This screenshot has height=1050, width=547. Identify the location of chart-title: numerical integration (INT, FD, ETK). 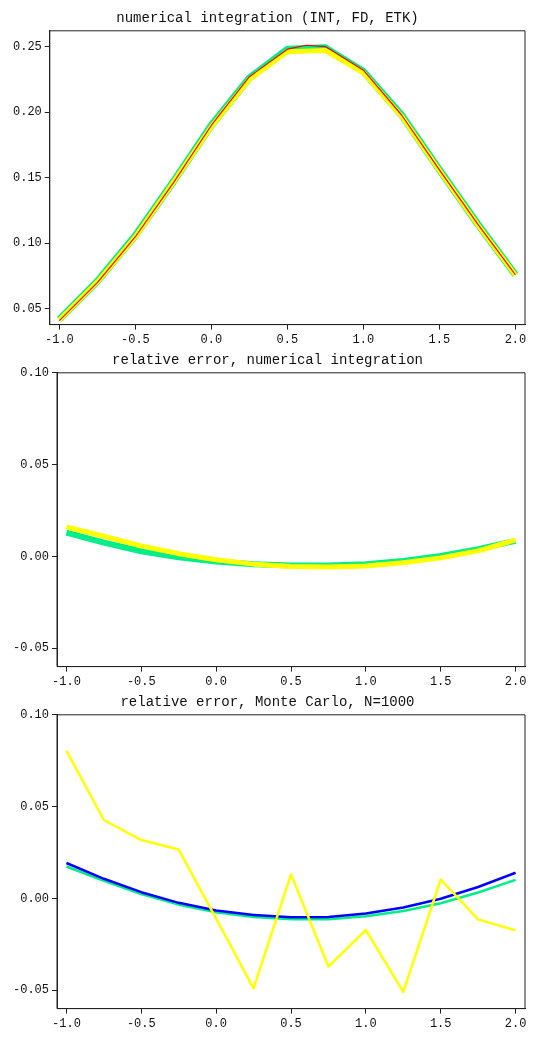
(267, 18).